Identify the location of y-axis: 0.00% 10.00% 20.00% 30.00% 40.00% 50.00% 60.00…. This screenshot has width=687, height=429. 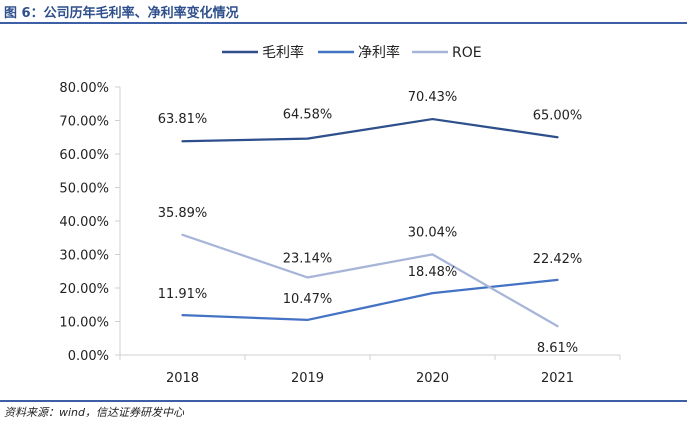
(90, 222).